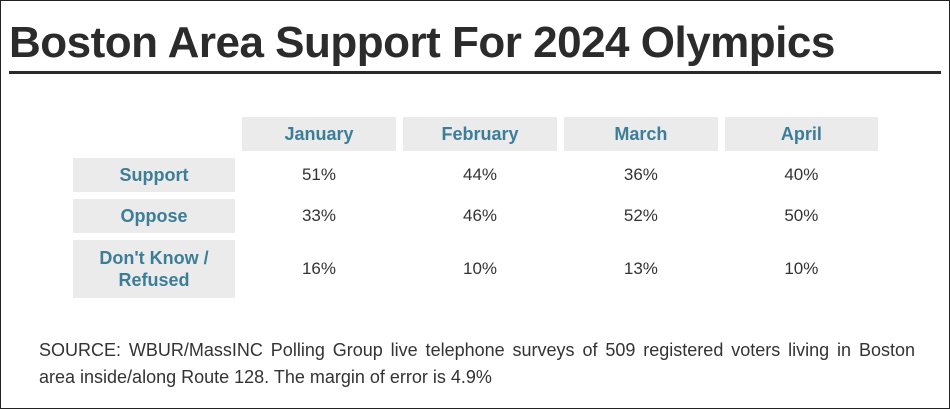  Describe the element at coordinates (480, 215) in the screenshot. I see `cell-oppose-february: 46%` at that location.